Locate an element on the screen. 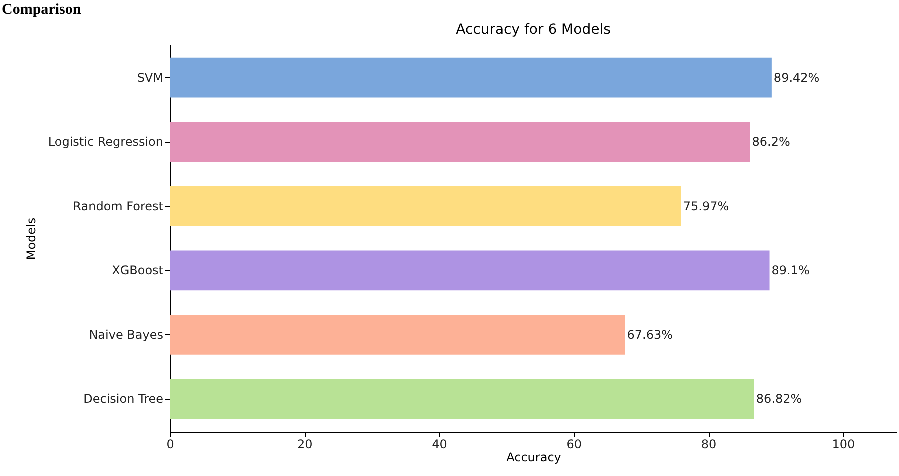 The width and height of the screenshot is (899, 476). data-label: 67.63% is located at coordinates (650, 335).